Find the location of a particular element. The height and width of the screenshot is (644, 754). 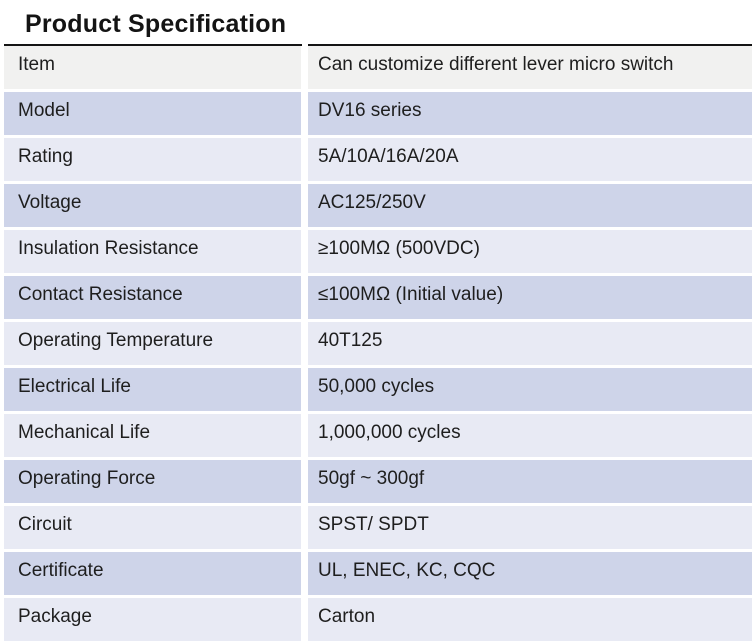

row-label: Electrical Life is located at coordinates (156, 391).